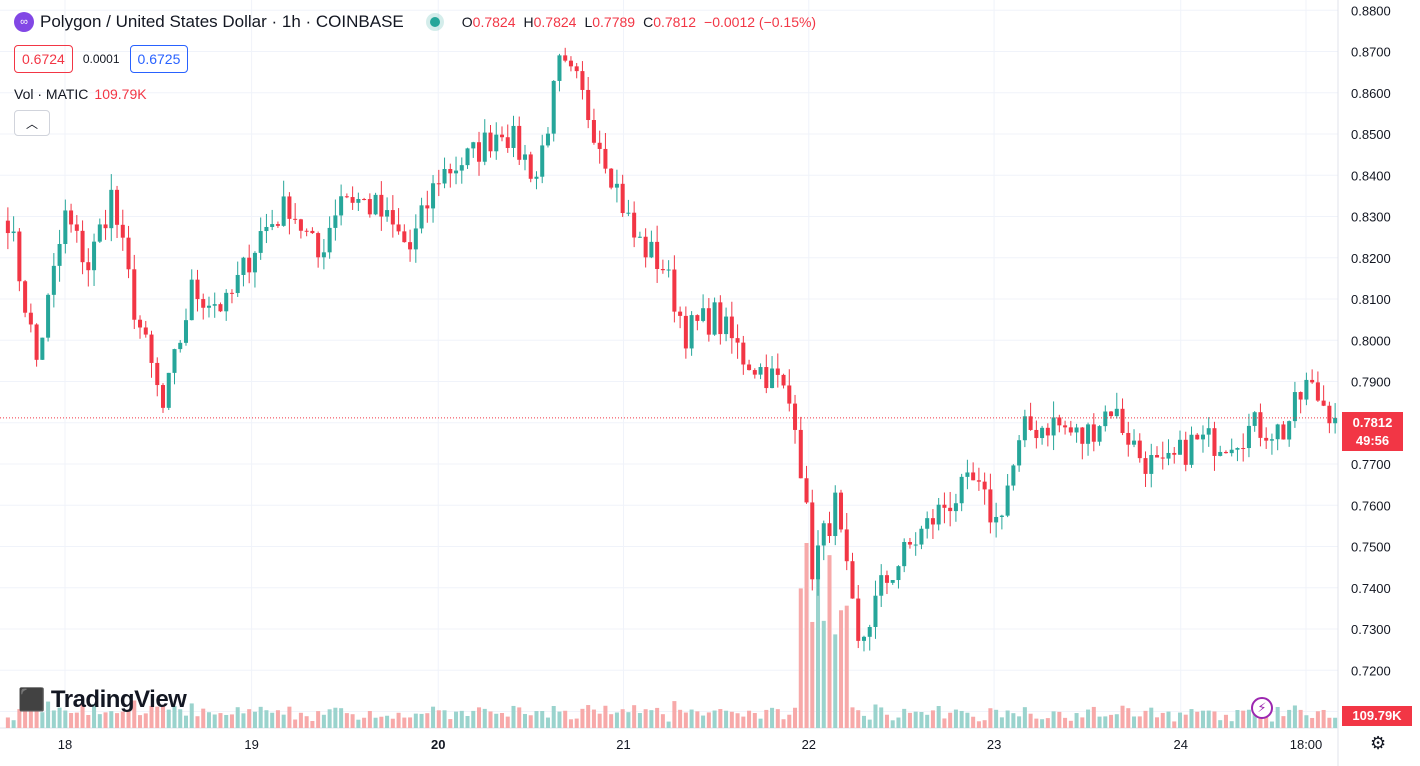  What do you see at coordinates (494, 22) in the screenshot?
I see `open-value: 0.7824` at bounding box center [494, 22].